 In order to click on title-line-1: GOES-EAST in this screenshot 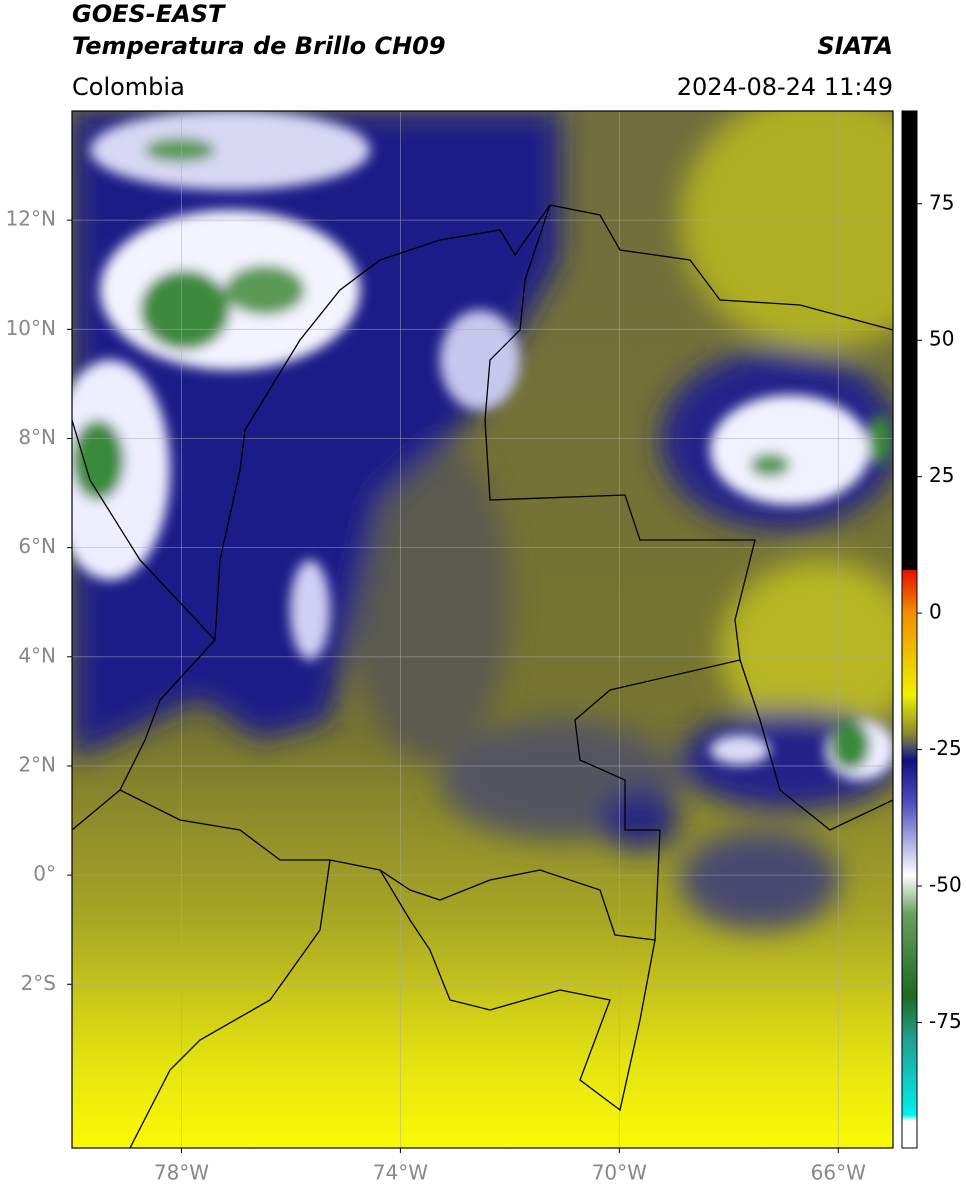, I will do `click(149, 14)`.